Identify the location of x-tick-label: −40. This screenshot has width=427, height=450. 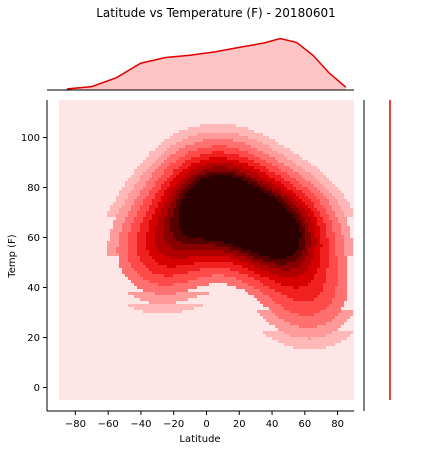
(140, 424).